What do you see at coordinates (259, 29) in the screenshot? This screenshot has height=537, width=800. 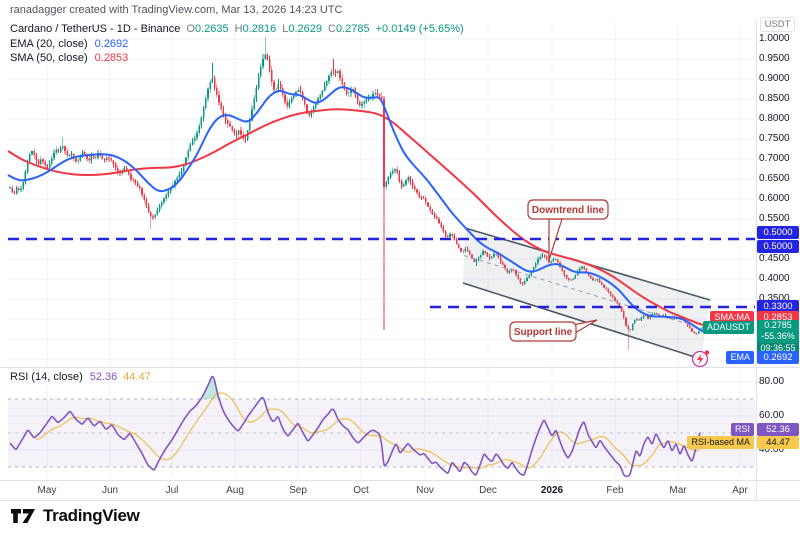 I see `ohlc-high-value: 0.2816` at bounding box center [259, 29].